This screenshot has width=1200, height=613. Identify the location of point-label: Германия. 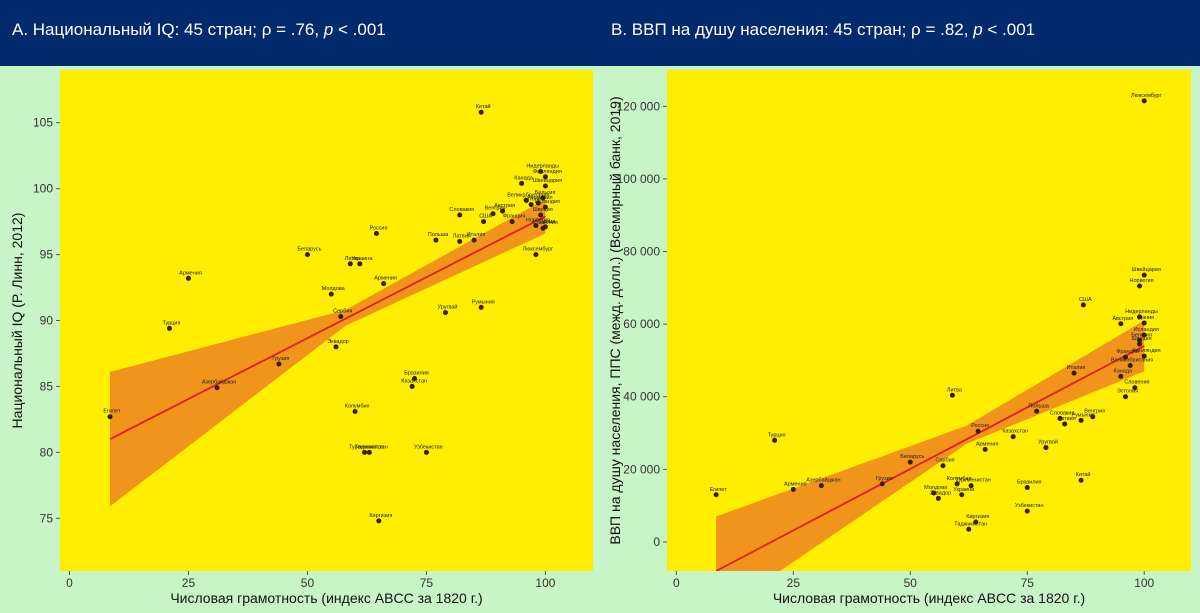
(540, 198).